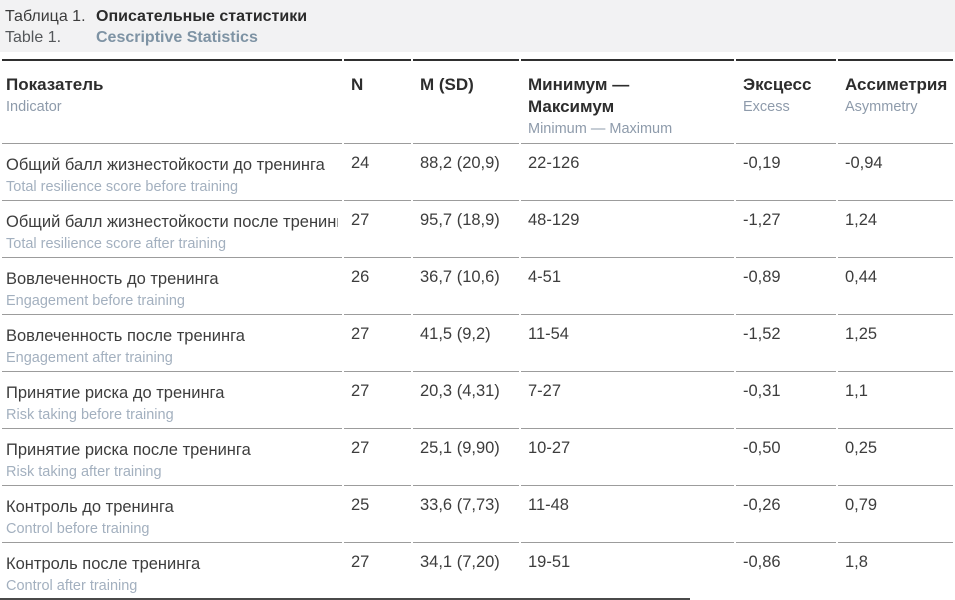 This screenshot has width=955, height=600. I want to click on asymmetry-cell: 1,8, so click(895, 570).